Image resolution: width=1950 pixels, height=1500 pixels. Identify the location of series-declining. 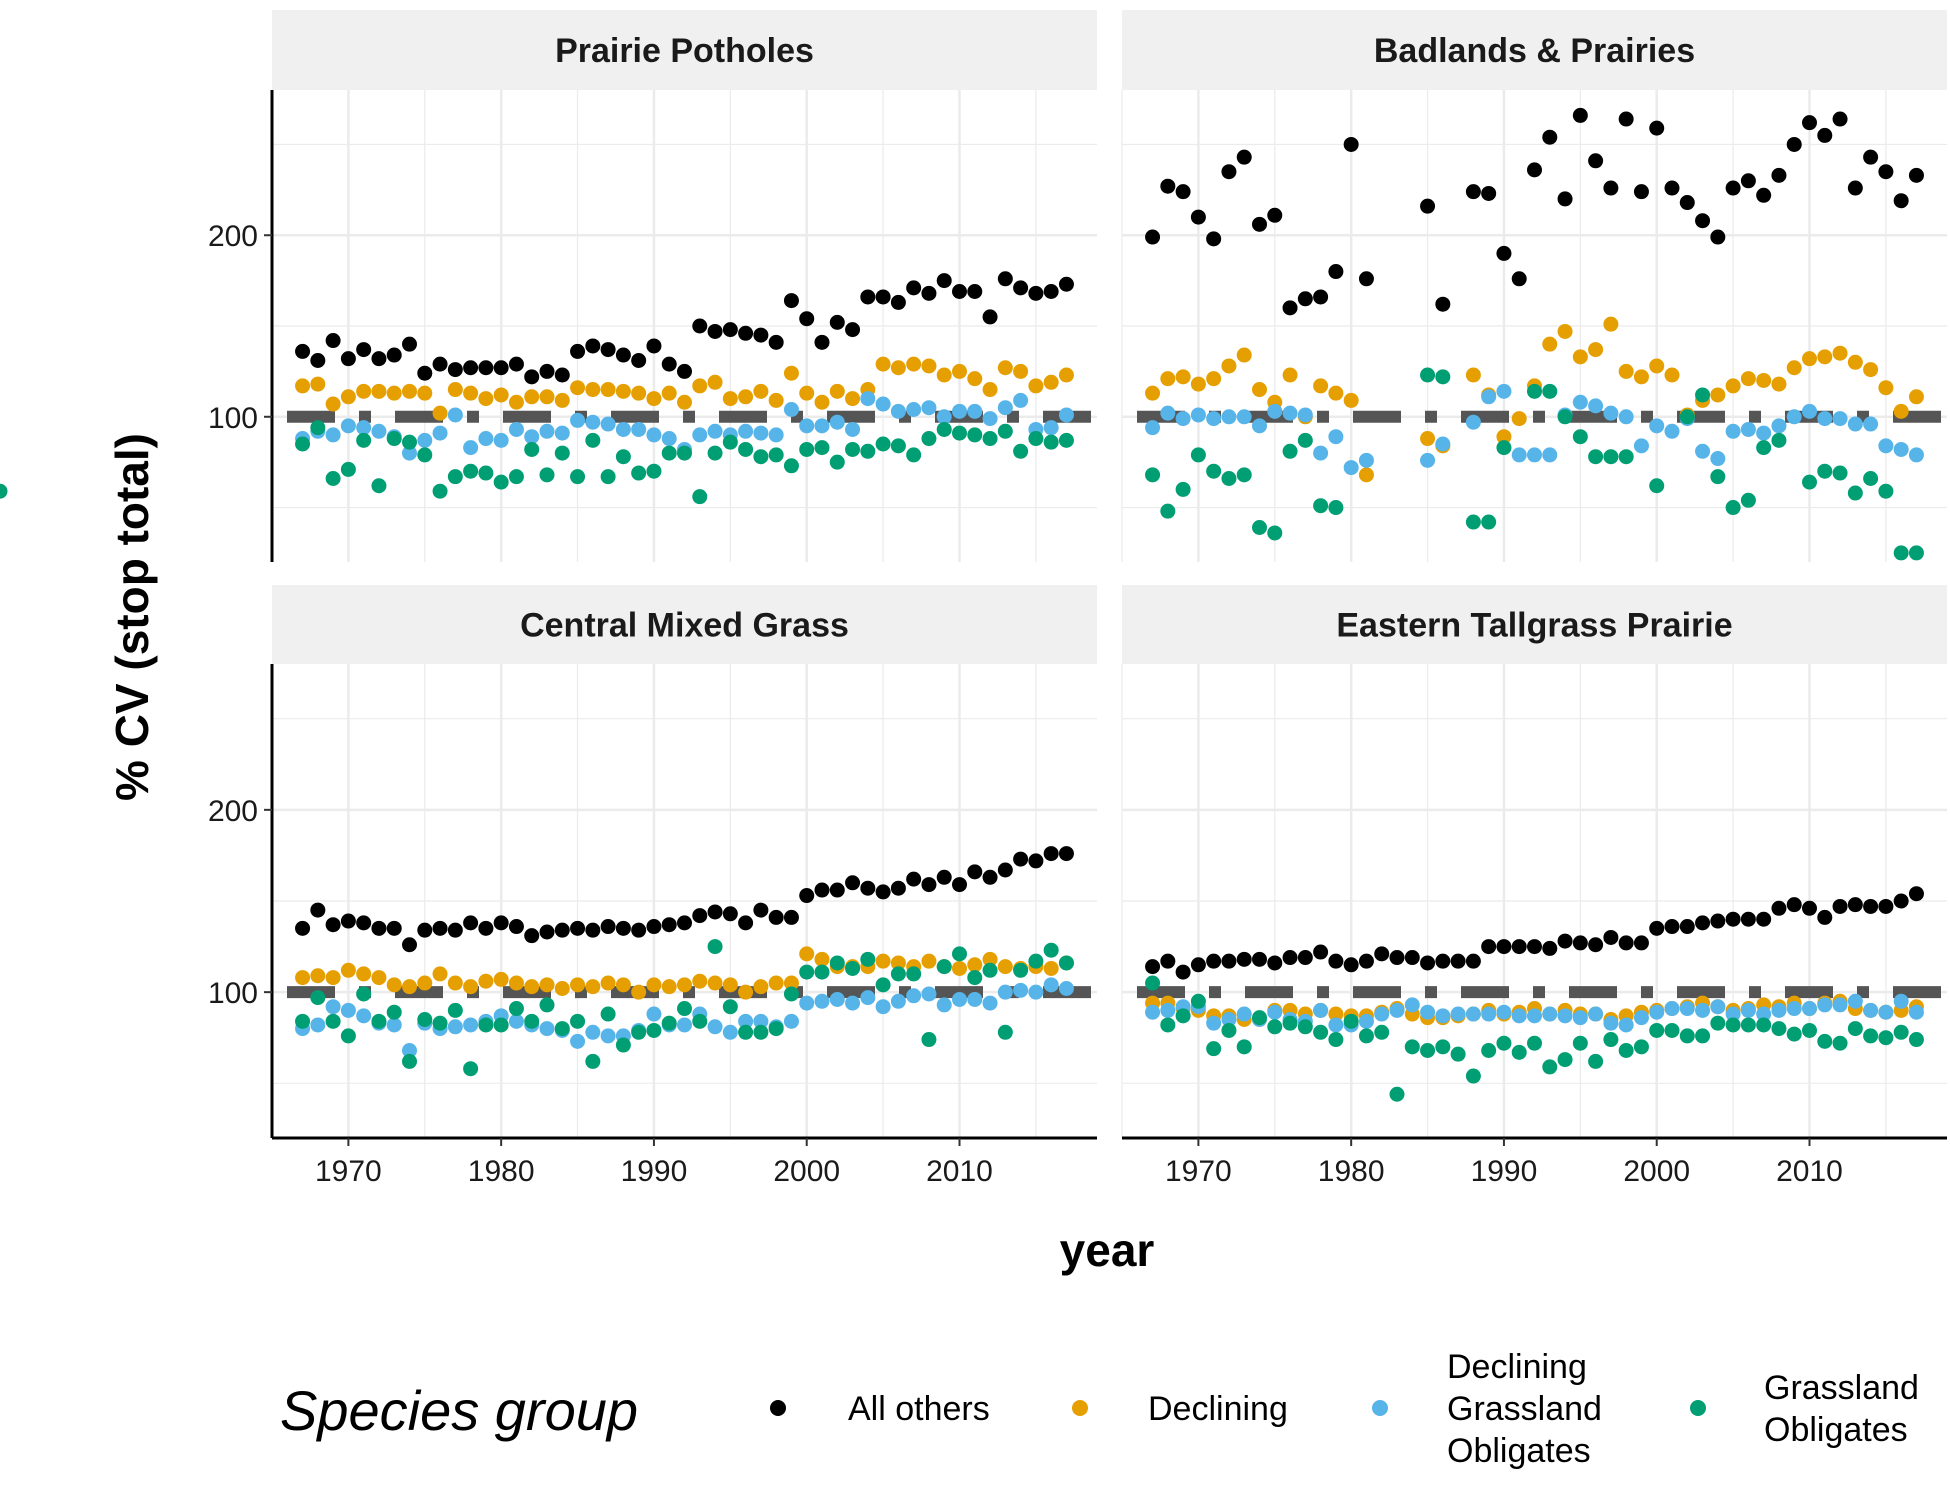
(1534, 399).